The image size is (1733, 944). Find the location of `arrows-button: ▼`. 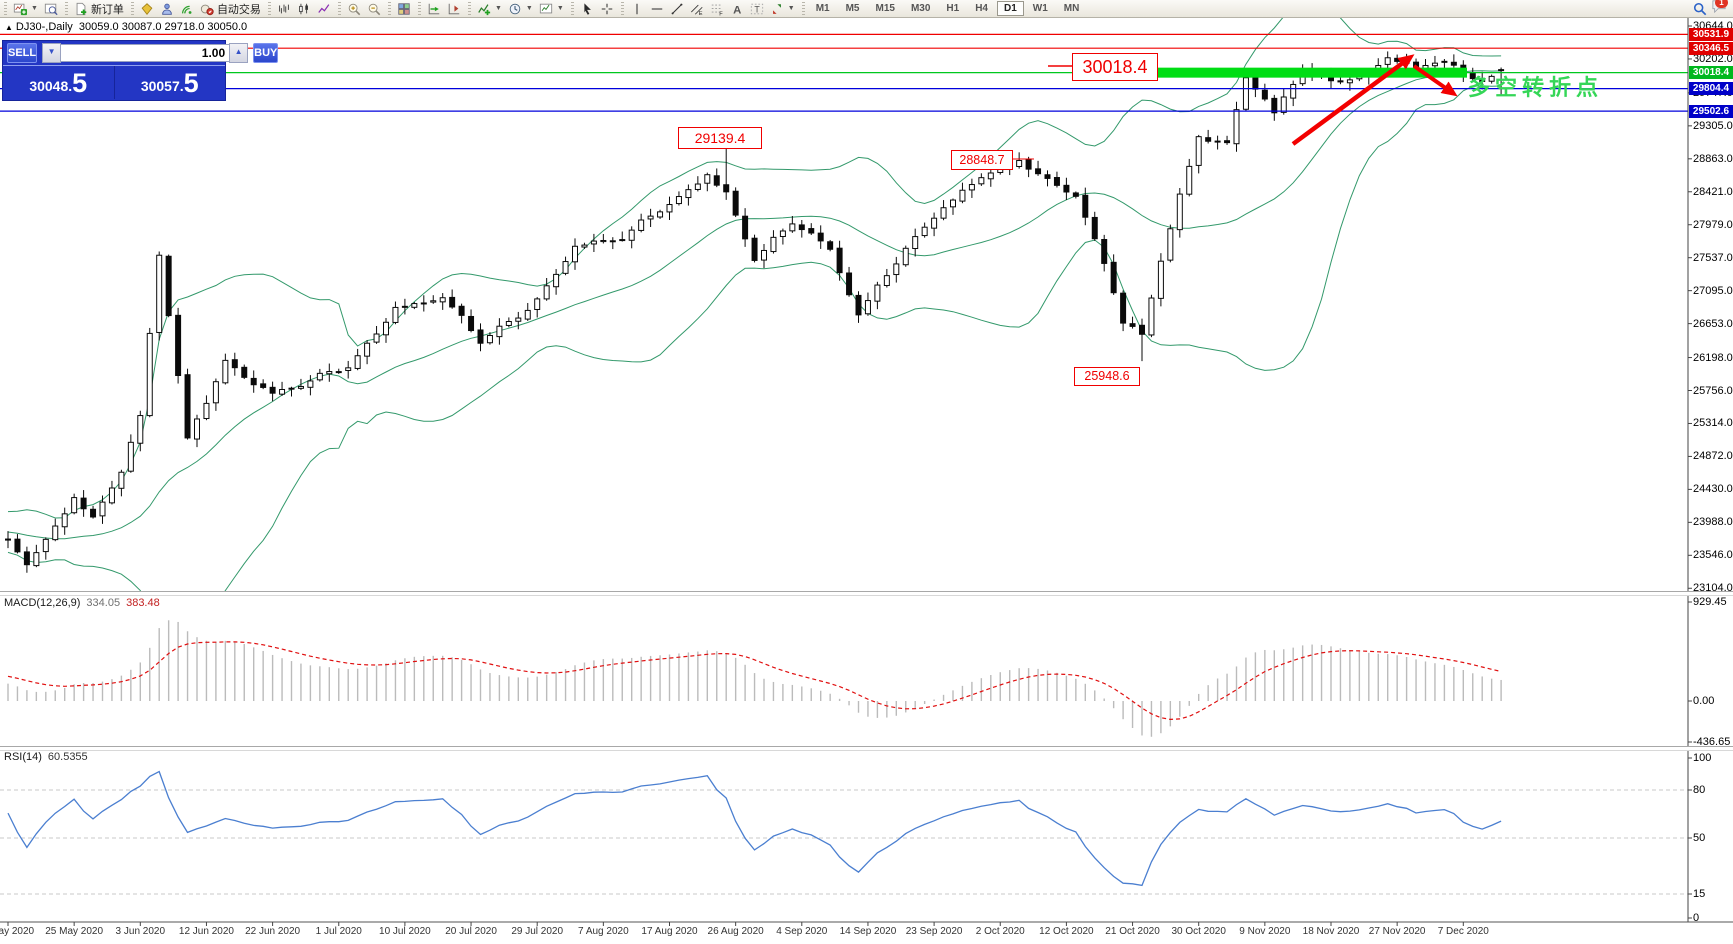

arrows-button: ▼ is located at coordinates (782, 8).